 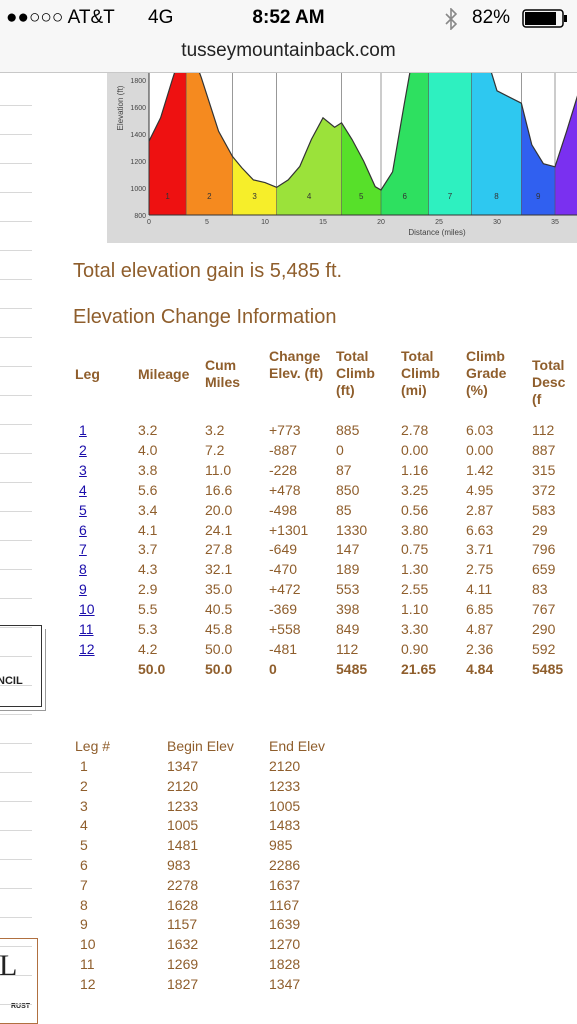 What do you see at coordinates (381, 222) in the screenshot?
I see `x-tick-label: 20` at bounding box center [381, 222].